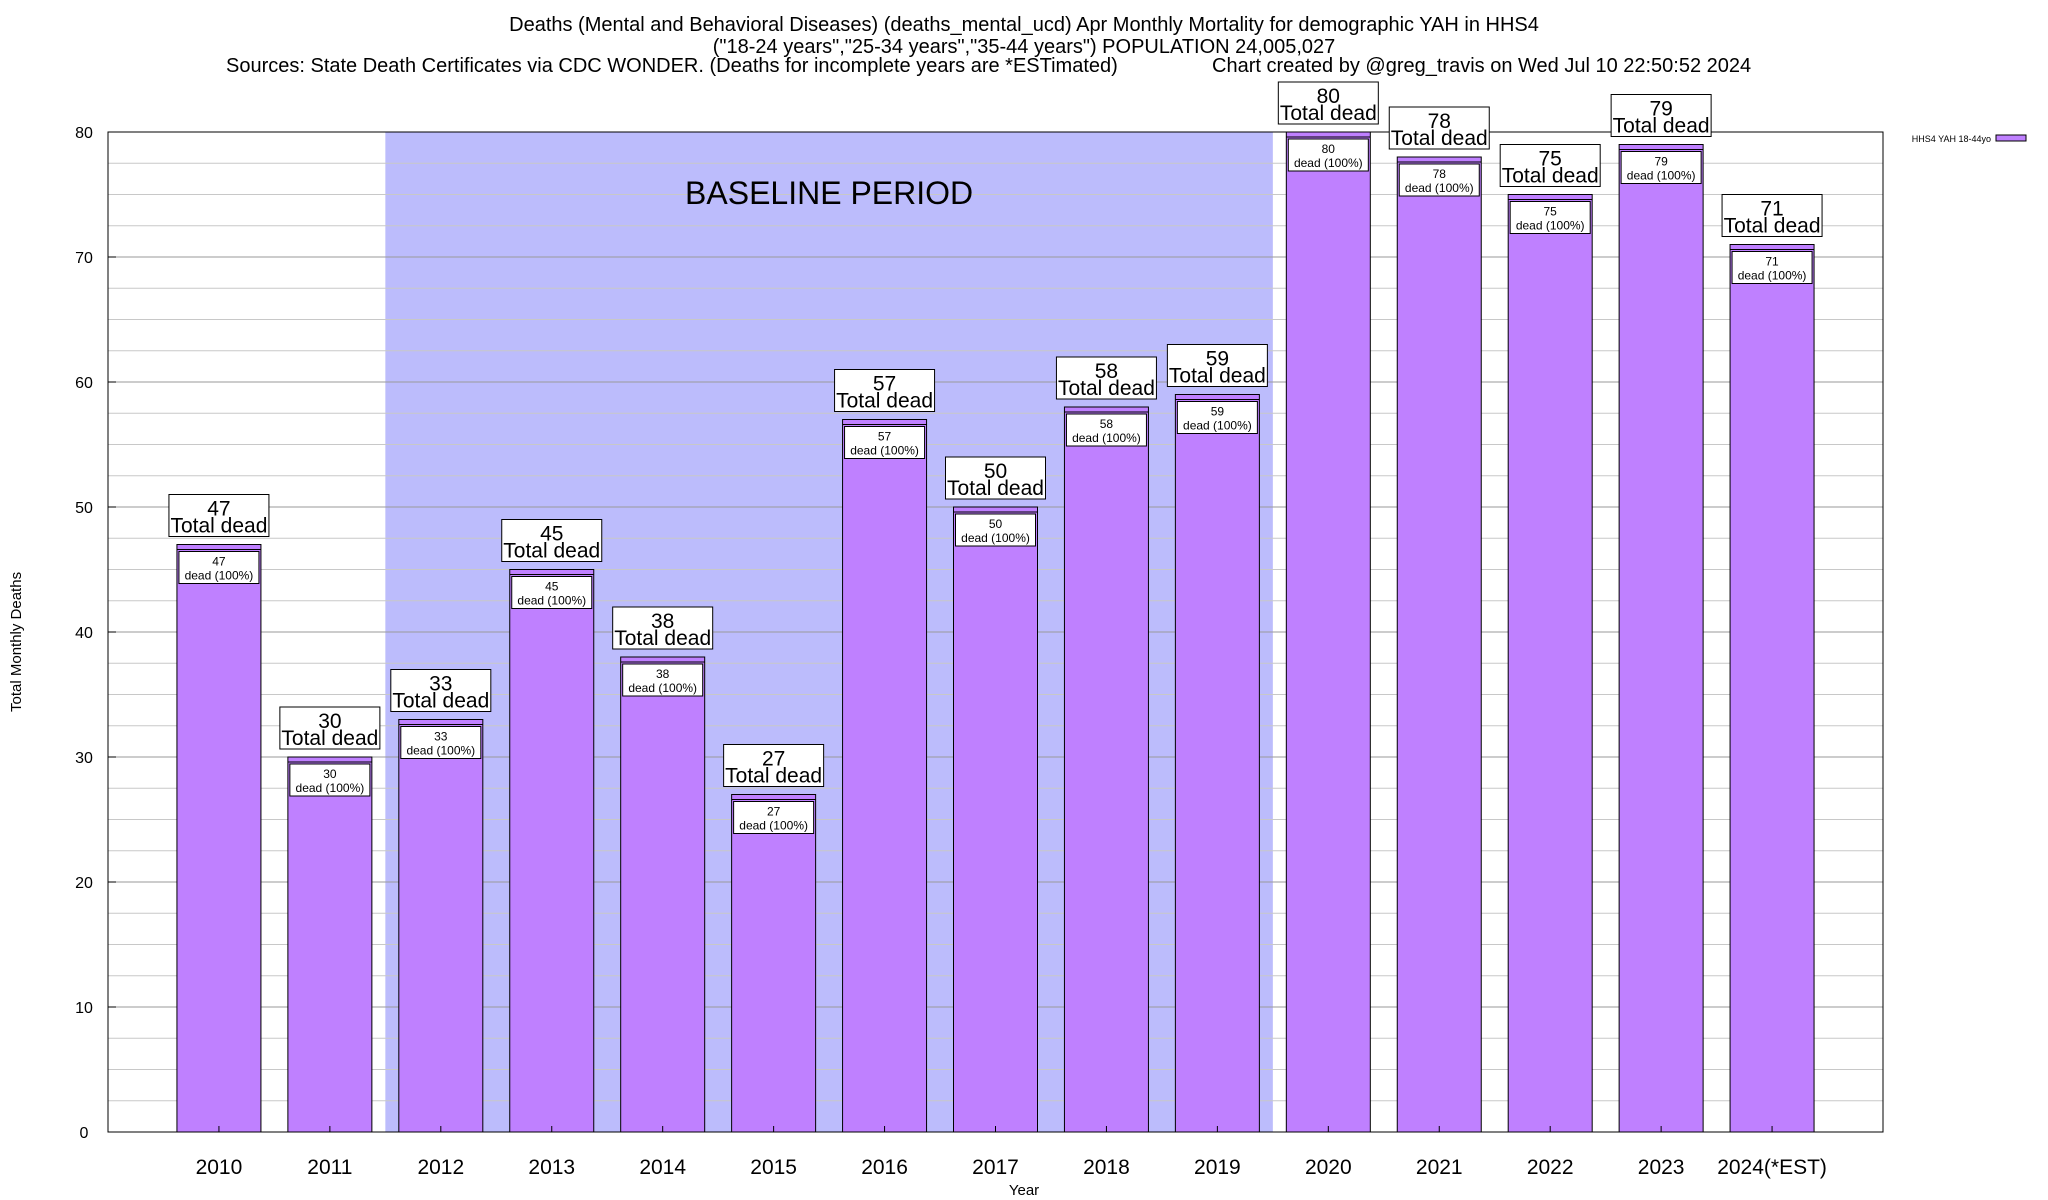  What do you see at coordinates (84, 758) in the screenshot?
I see `y-tick-label: 30` at bounding box center [84, 758].